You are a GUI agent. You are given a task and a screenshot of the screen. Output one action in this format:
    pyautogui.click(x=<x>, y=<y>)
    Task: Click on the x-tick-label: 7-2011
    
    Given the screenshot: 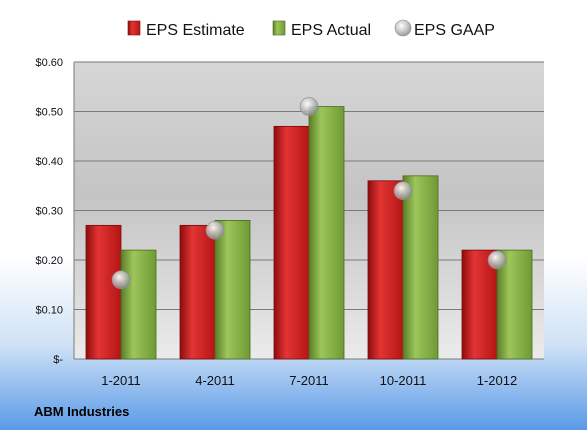 What is the action you would take?
    pyautogui.click(x=309, y=380)
    